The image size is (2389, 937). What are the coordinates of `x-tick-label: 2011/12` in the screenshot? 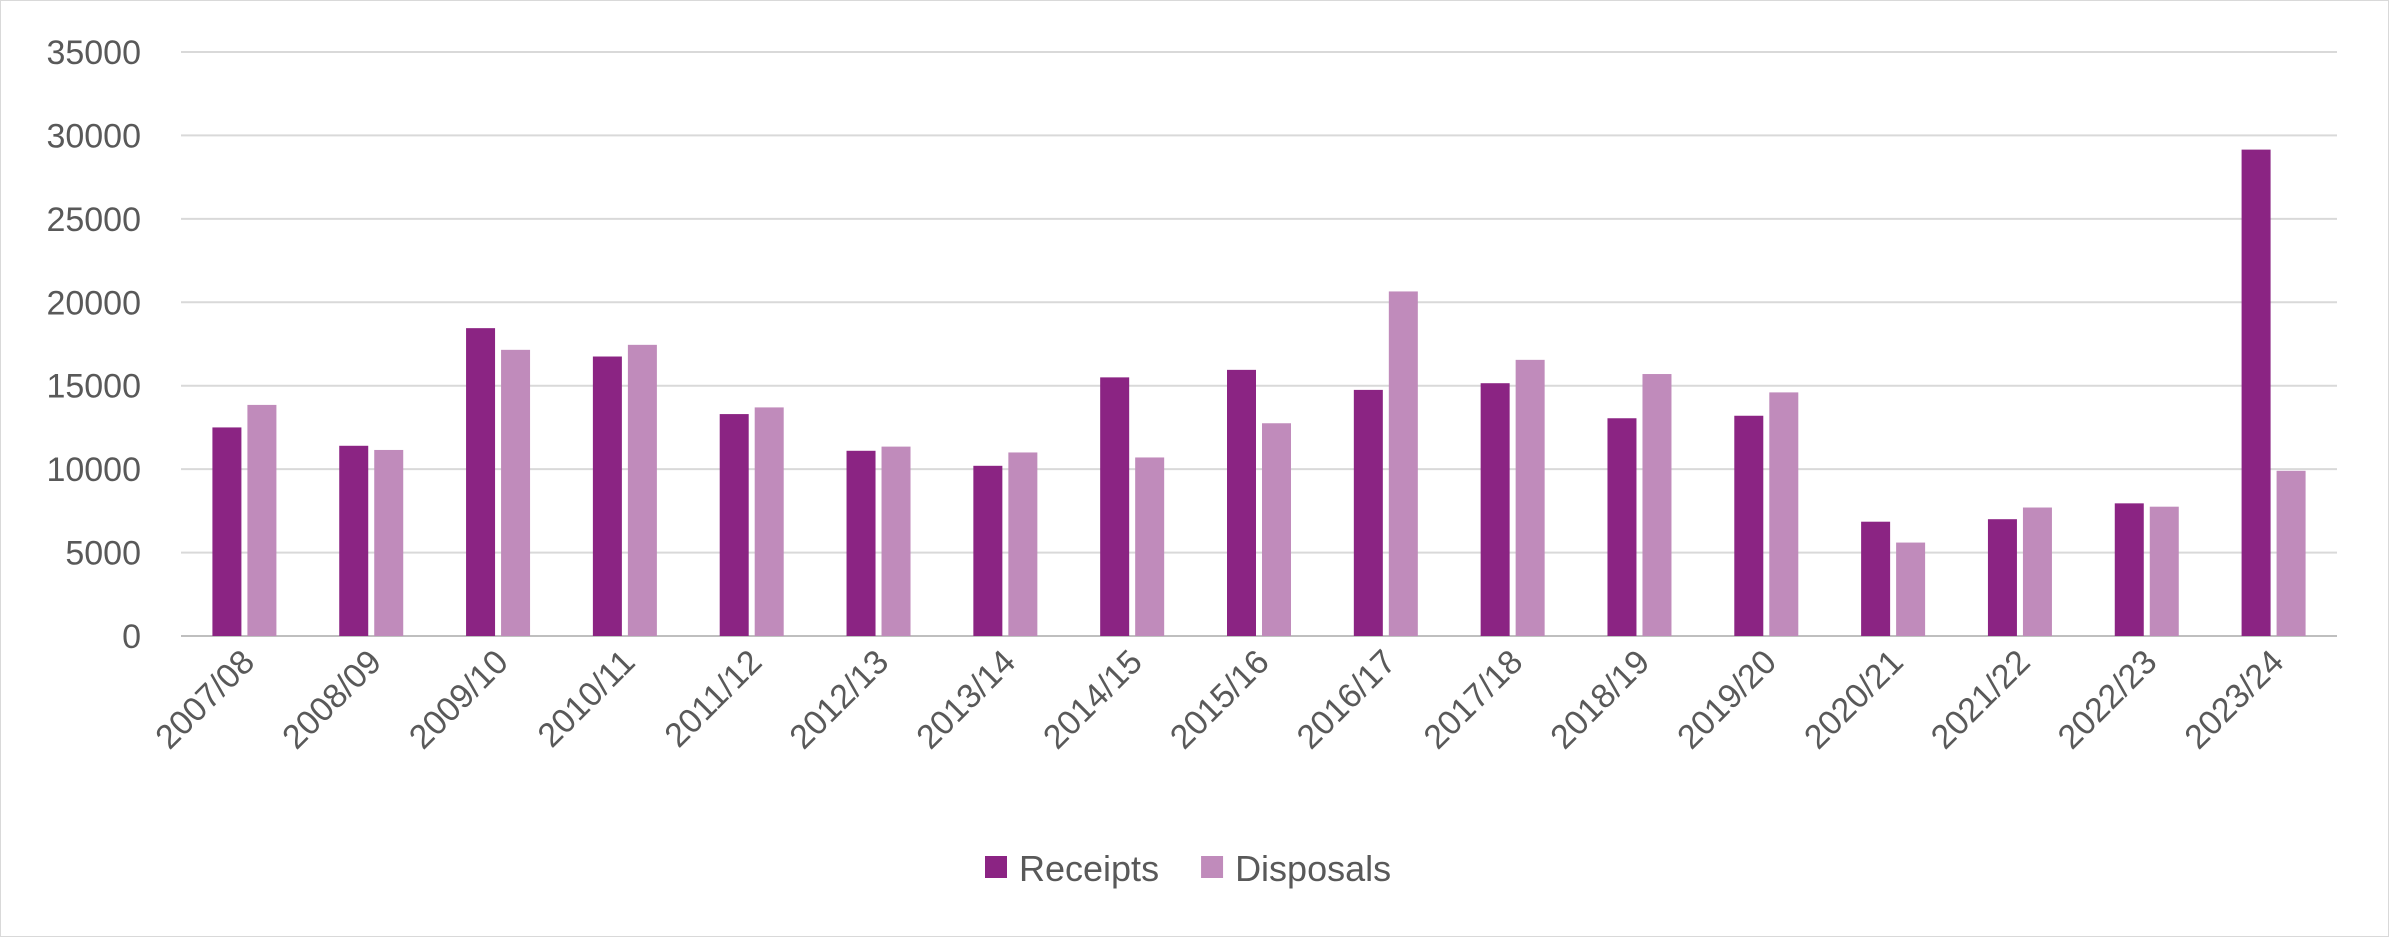 It's located at (713, 699).